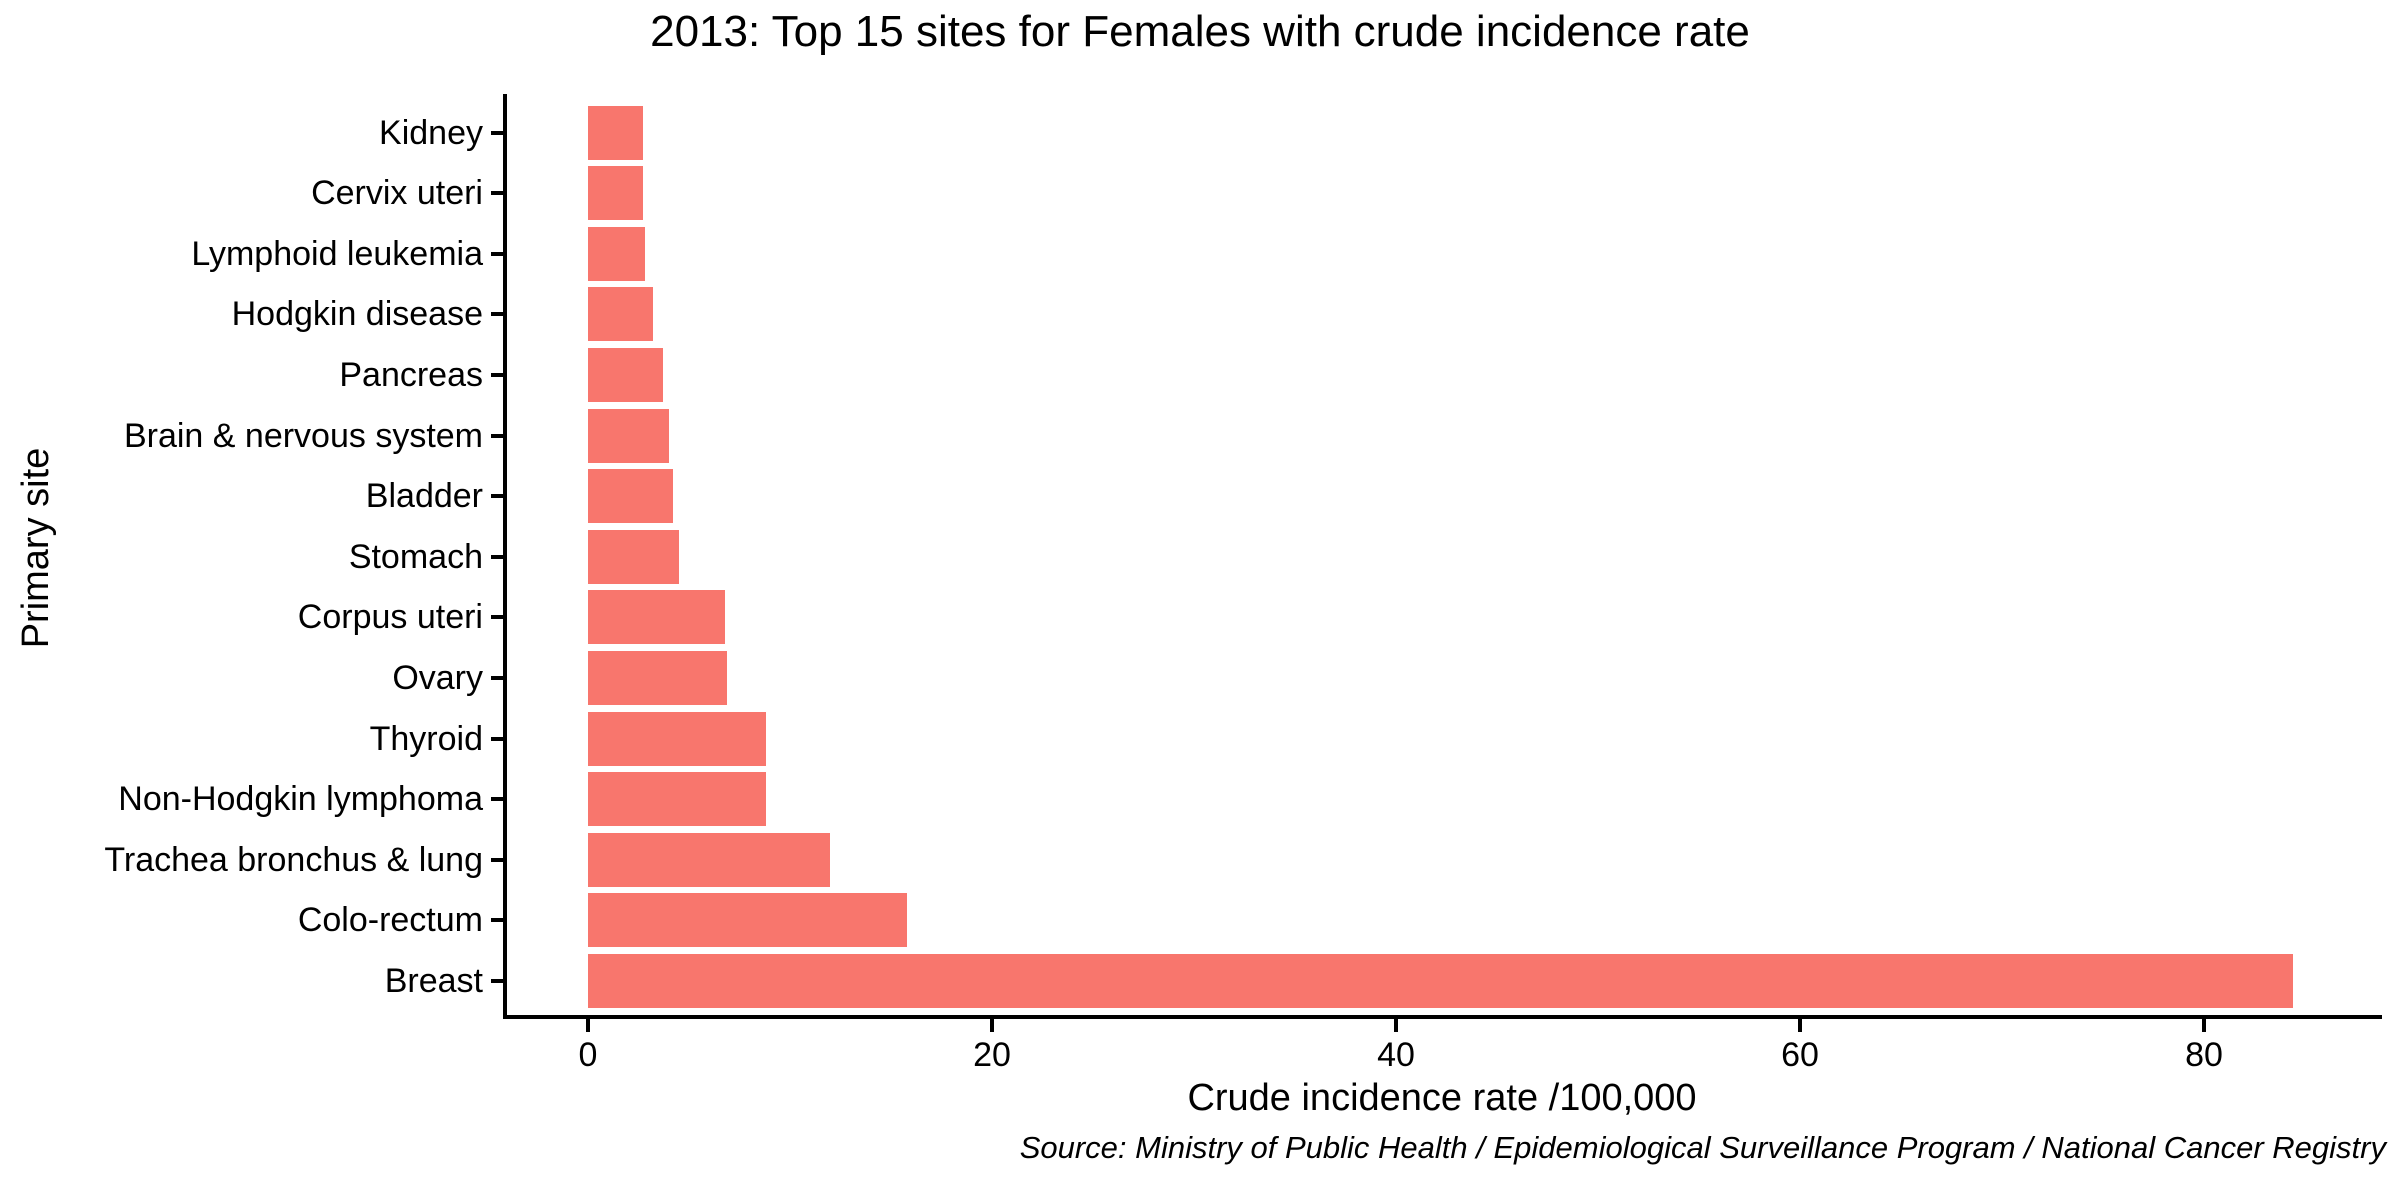 This screenshot has width=2400, height=1200. Describe the element at coordinates (628, 435) in the screenshot. I see `bar-brain-nervous-system` at that location.